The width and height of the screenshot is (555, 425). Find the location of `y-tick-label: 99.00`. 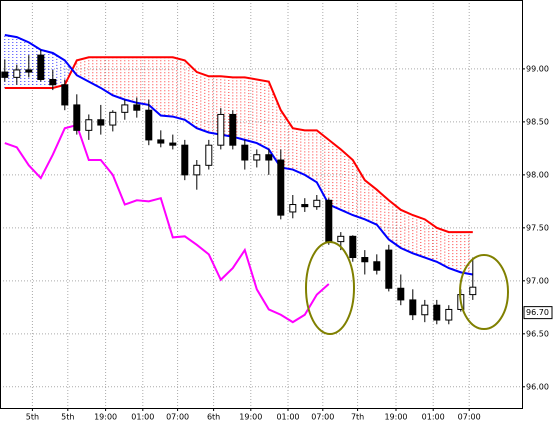

y-tick-label: 99.00 is located at coordinates (537, 68).